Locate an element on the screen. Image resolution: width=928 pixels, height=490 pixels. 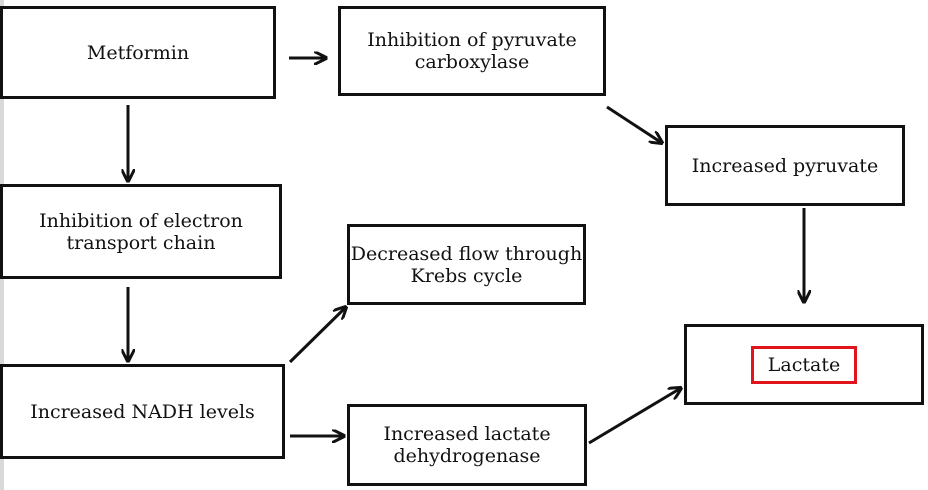
increased-pyruvate-label: Increased pyruvate is located at coordinates (785, 165).